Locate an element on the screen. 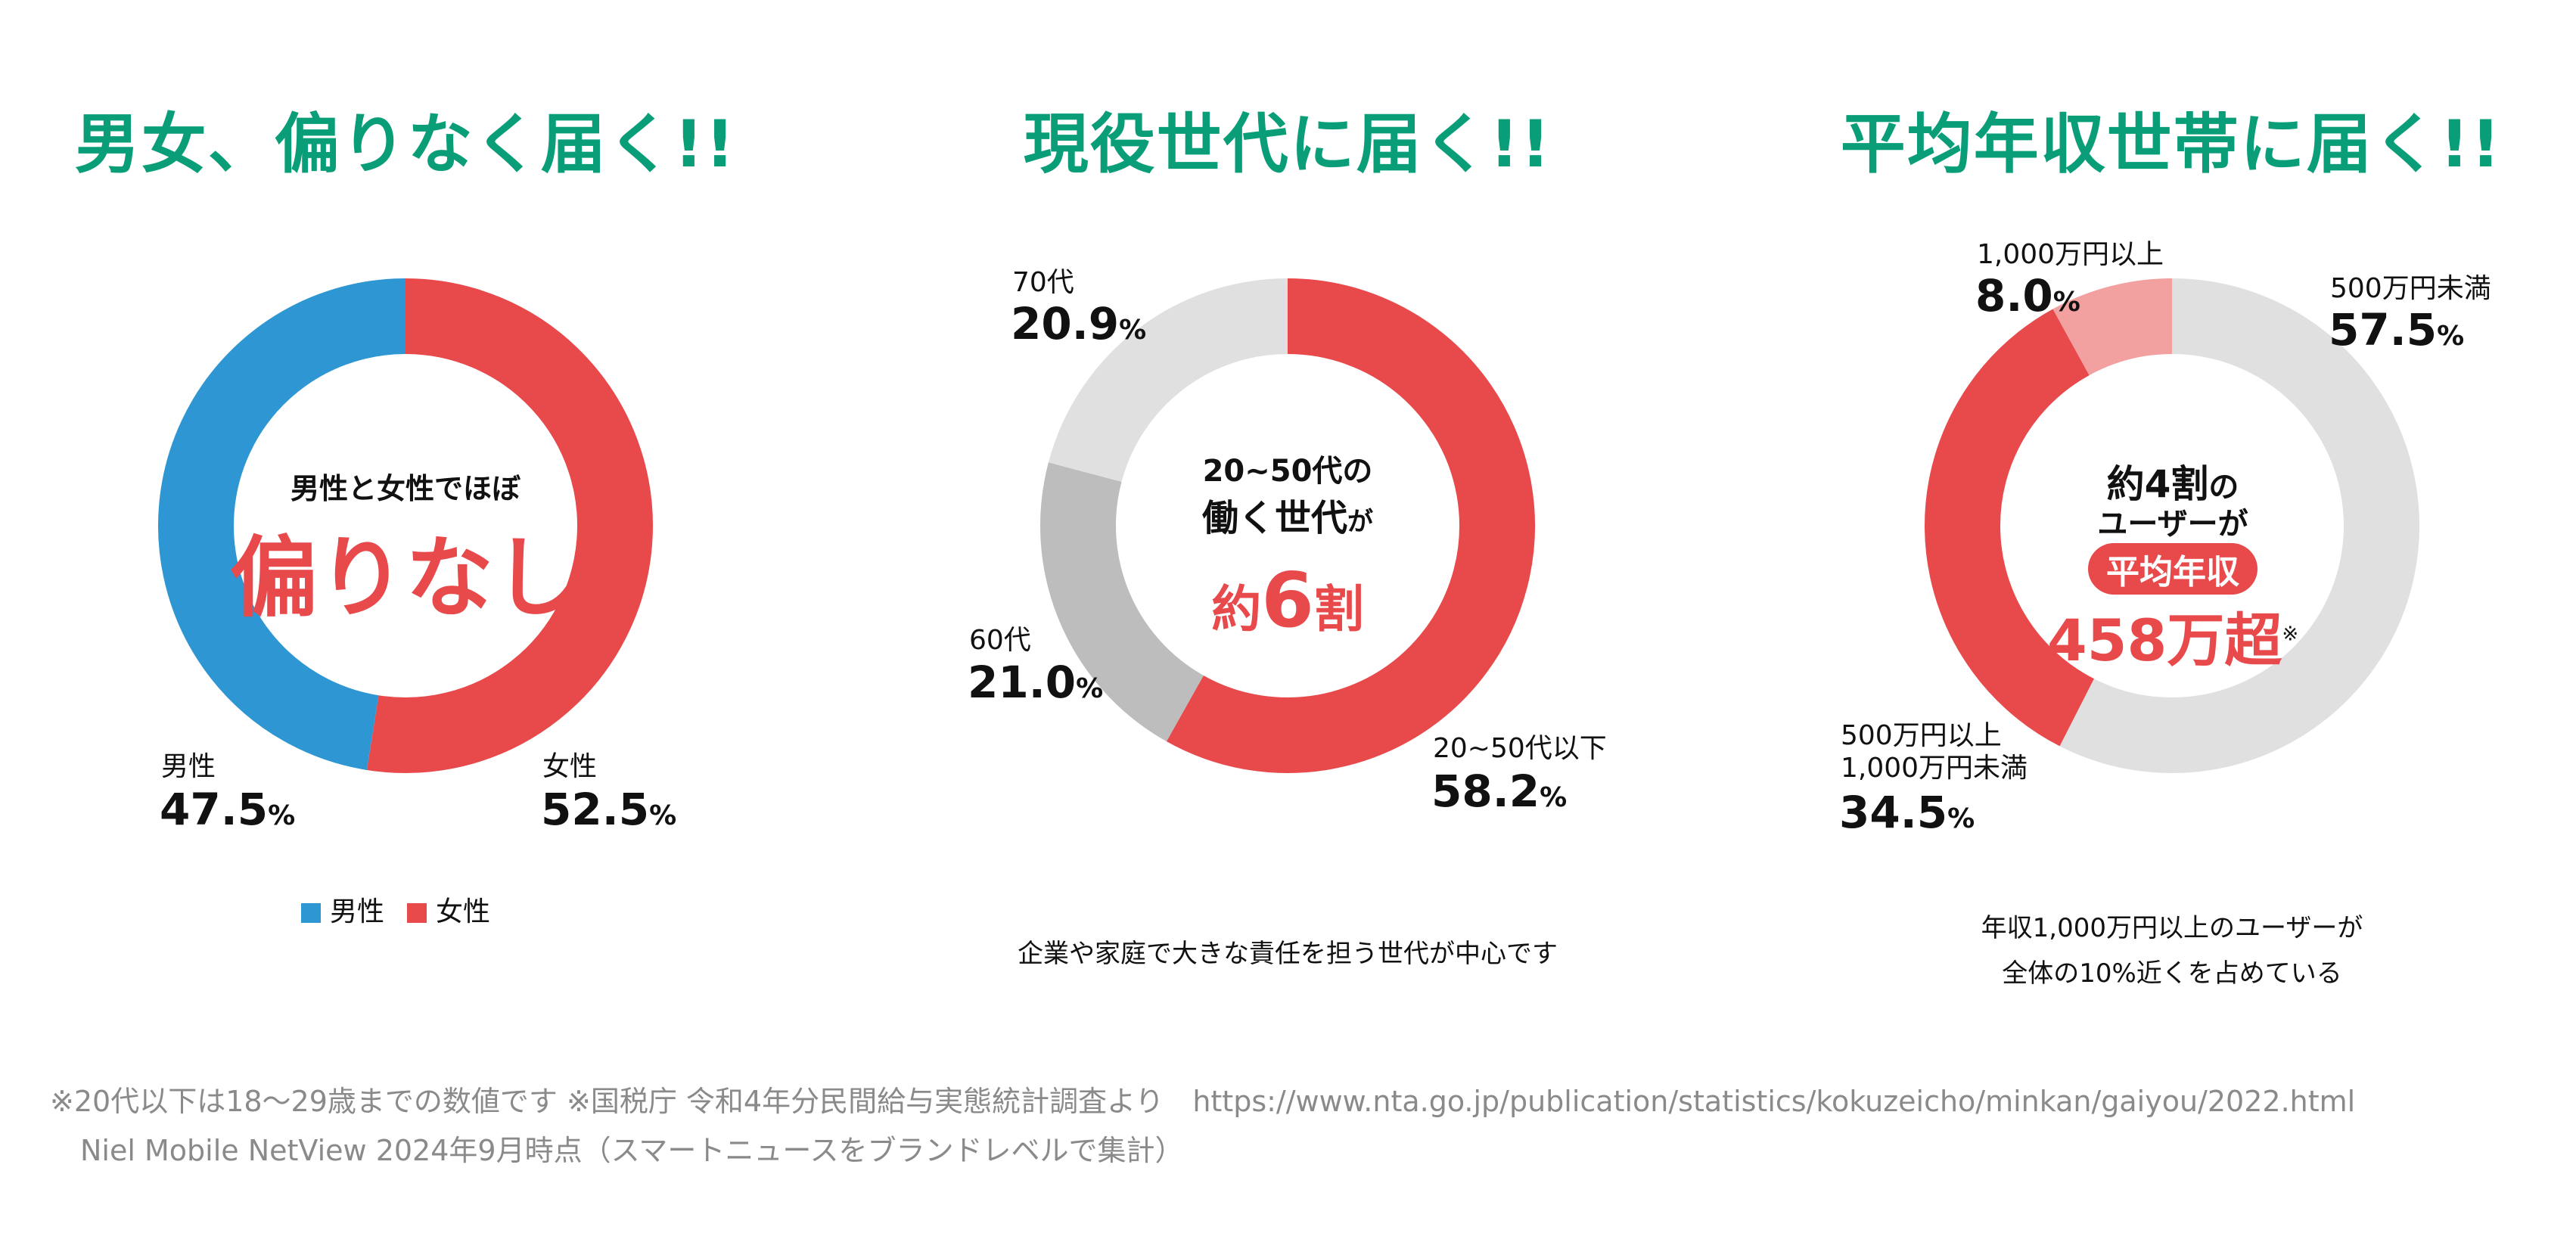 This screenshot has height=1233, width=2576. chart3-caption: 年収1,000万円以上のユーザーが 全体の10%近くを占めている is located at coordinates (2172, 951).